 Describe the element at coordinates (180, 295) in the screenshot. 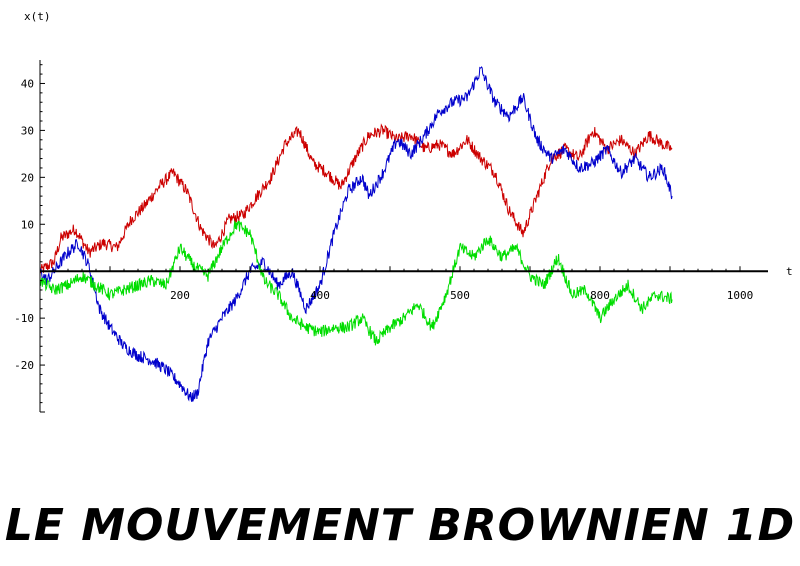

I see `x-tick-label: 200` at that location.